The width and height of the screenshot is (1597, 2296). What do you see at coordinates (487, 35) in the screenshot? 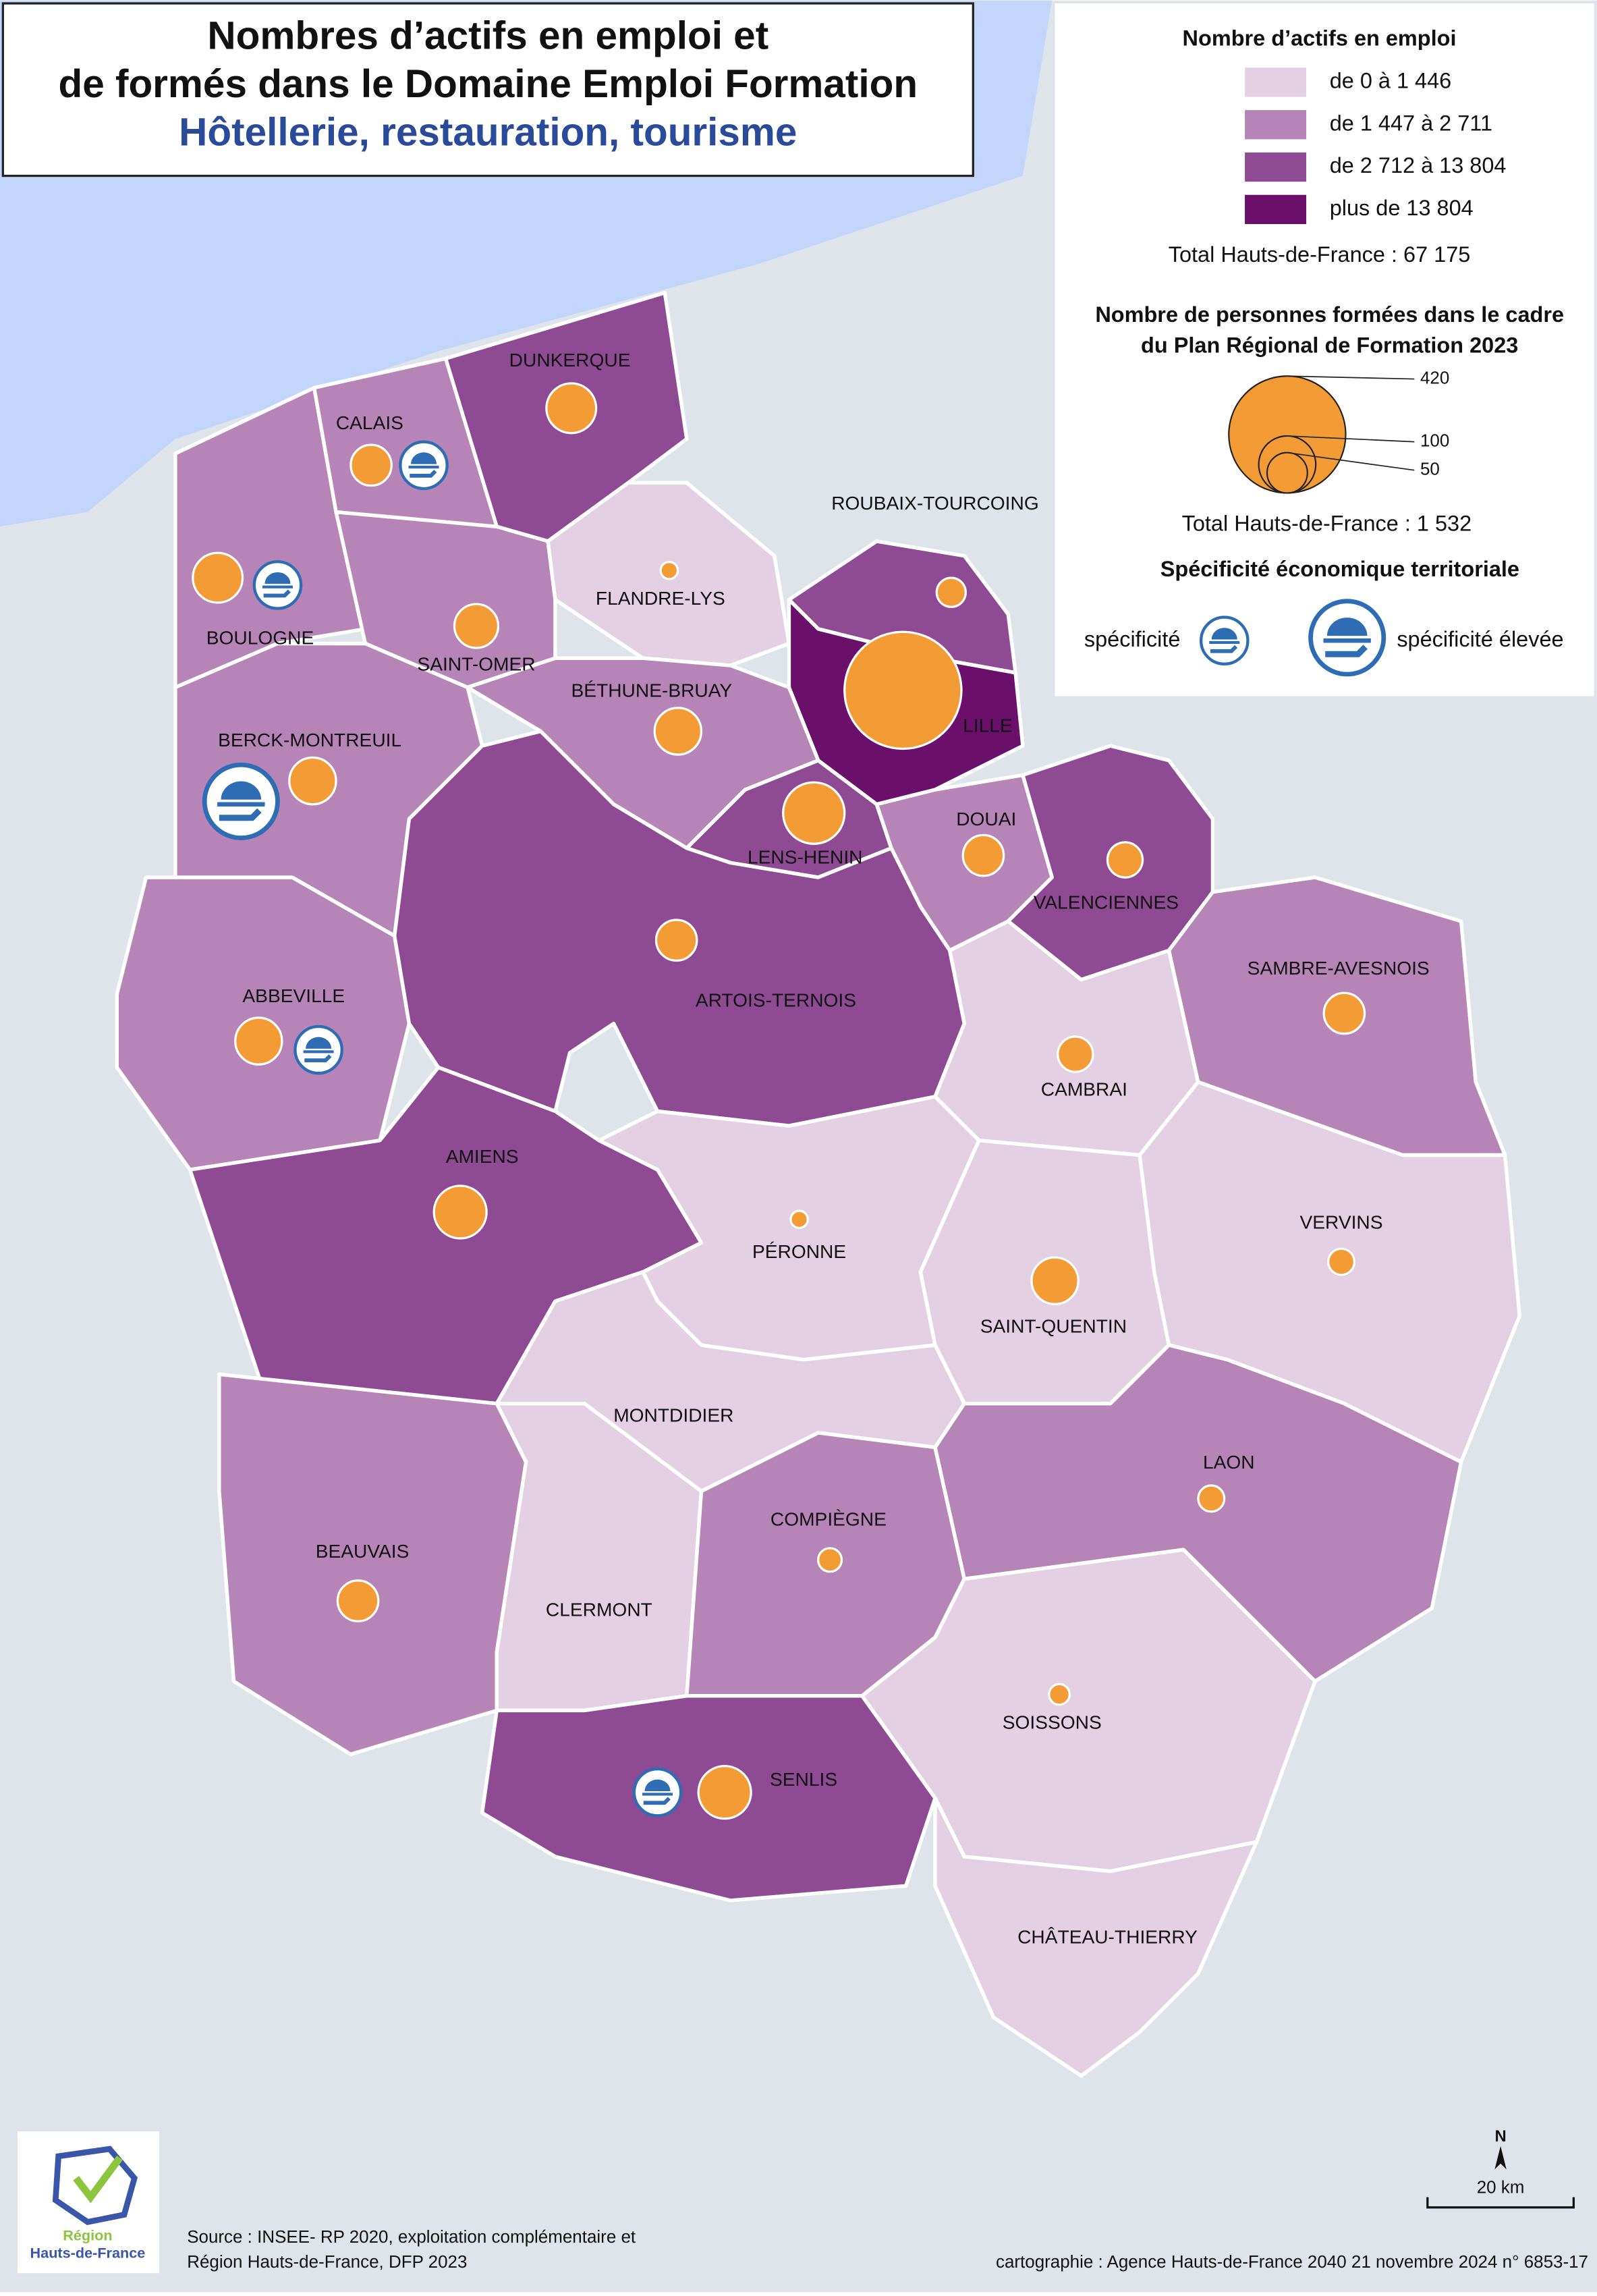
I see `title: Nombres d’actifs en emploi et` at bounding box center [487, 35].